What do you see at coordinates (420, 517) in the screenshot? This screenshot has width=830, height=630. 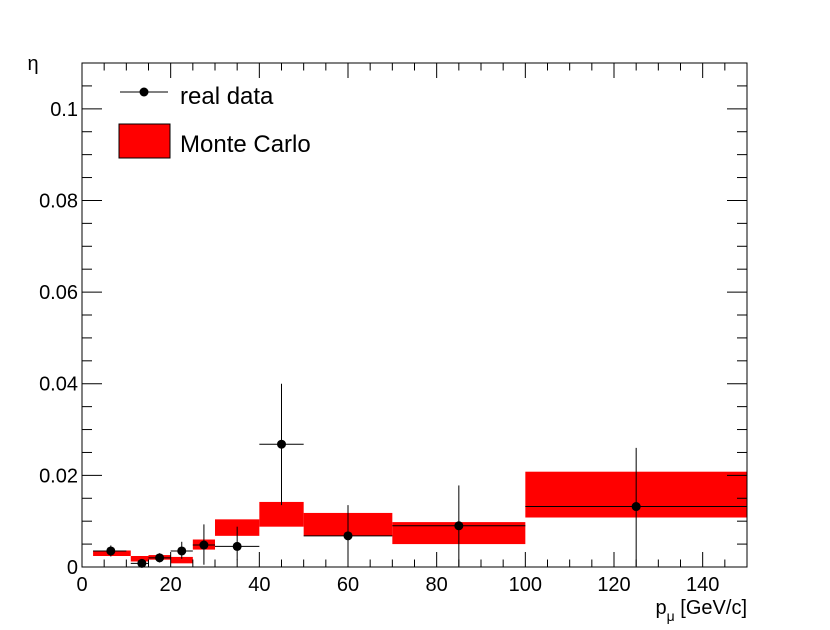 I see `monte-carlo-bands` at bounding box center [420, 517].